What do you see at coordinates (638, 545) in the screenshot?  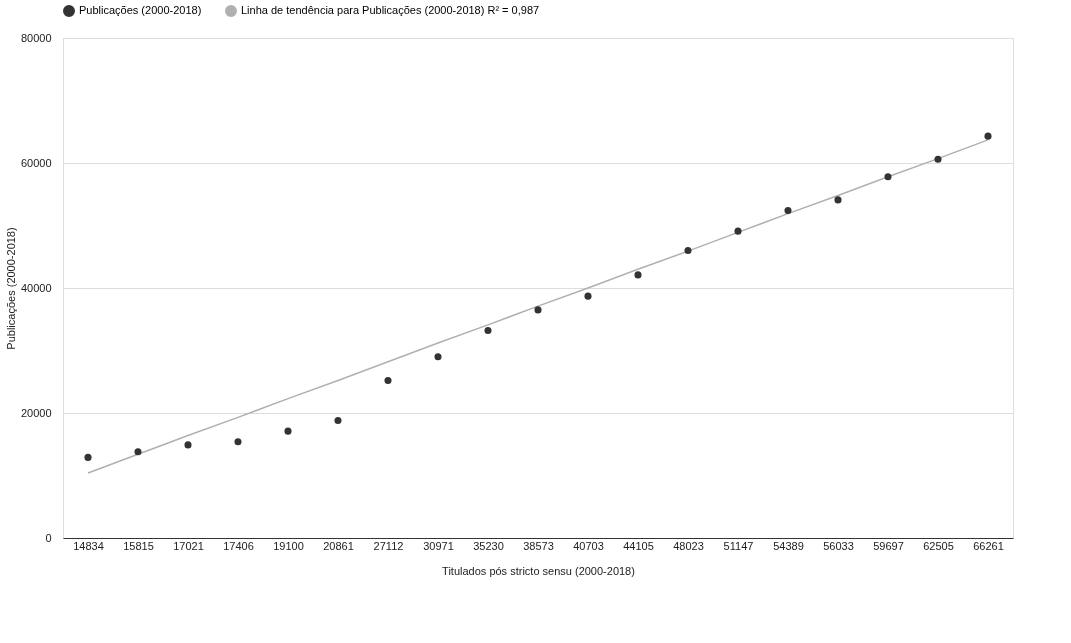 I see `x-tick-label: 44105` at bounding box center [638, 545].